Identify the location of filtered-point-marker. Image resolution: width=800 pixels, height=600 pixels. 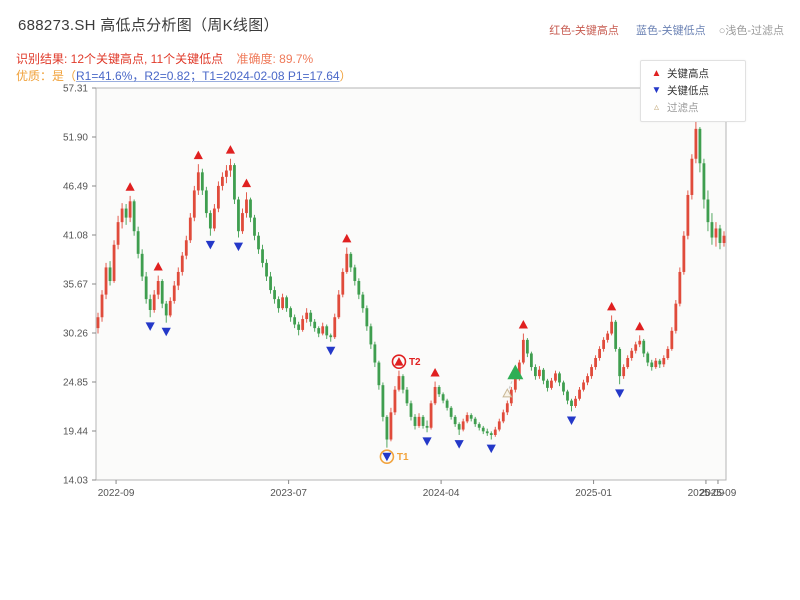
(507, 393).